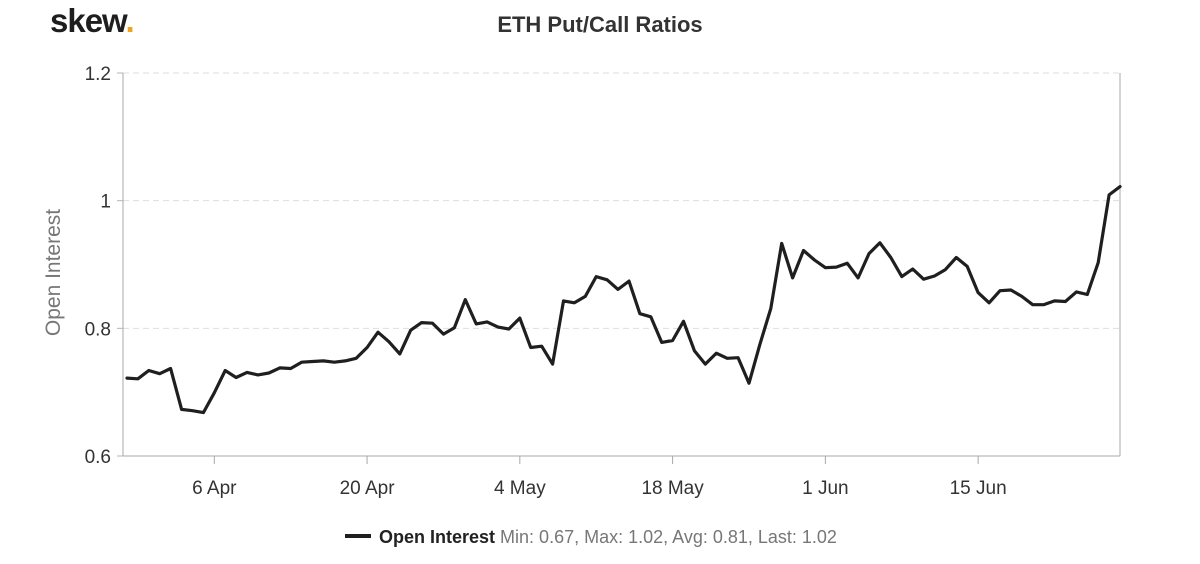 The width and height of the screenshot is (1200, 564). Describe the element at coordinates (368, 488) in the screenshot. I see `x-tick-label: 20 Apr` at that location.